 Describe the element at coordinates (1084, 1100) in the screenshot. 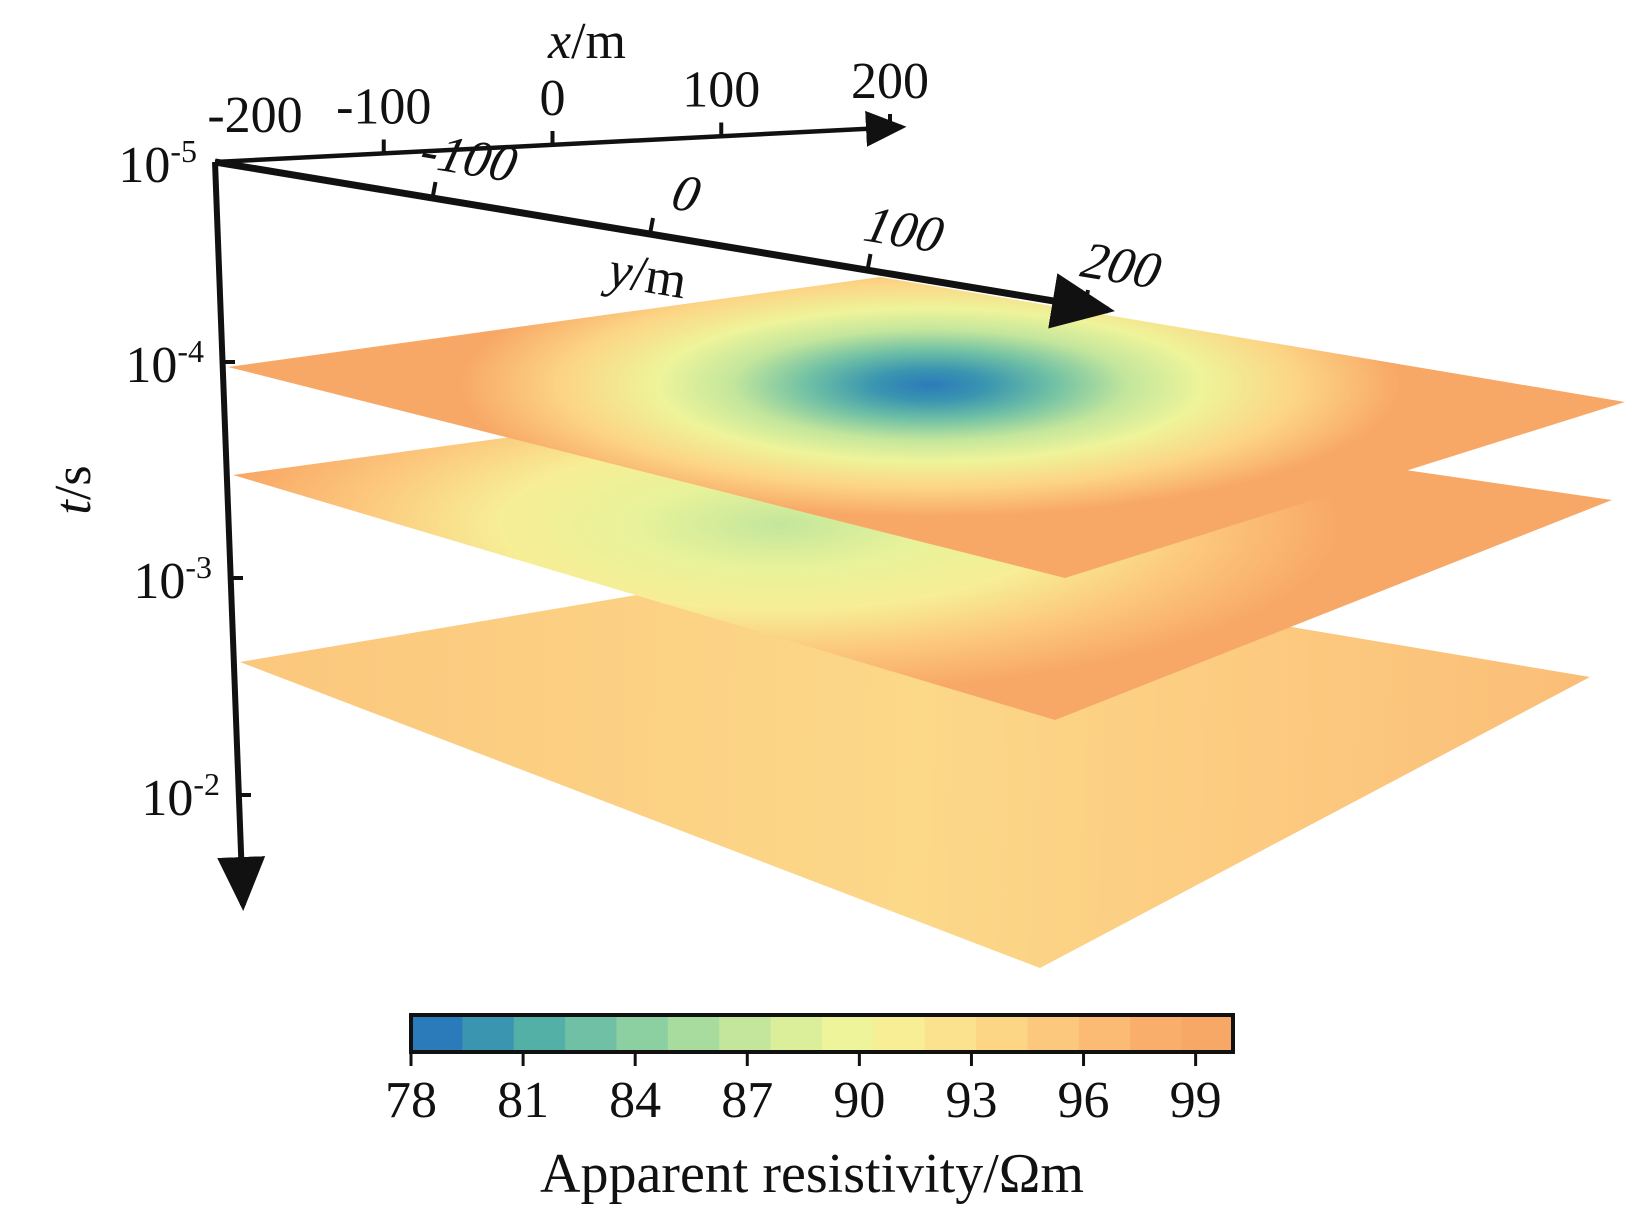

I see `colorbar-tick-label: 96` at that location.